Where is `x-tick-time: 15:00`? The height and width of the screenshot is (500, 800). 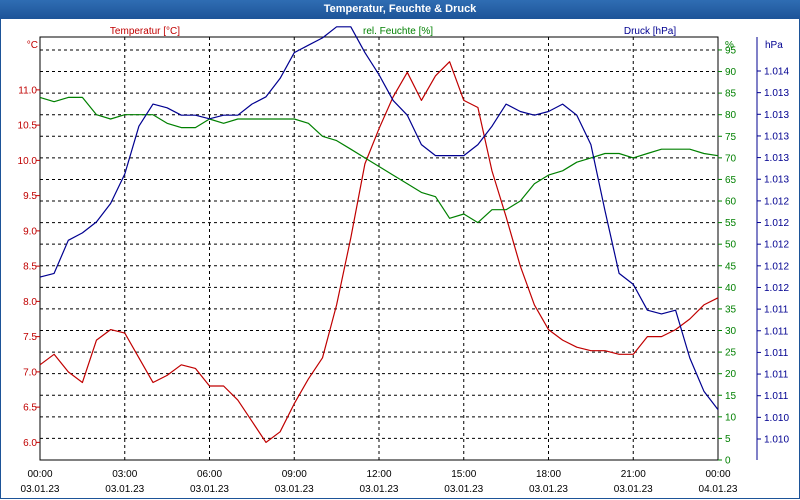
x-tick-time: 15:00 is located at coordinates (463, 474).